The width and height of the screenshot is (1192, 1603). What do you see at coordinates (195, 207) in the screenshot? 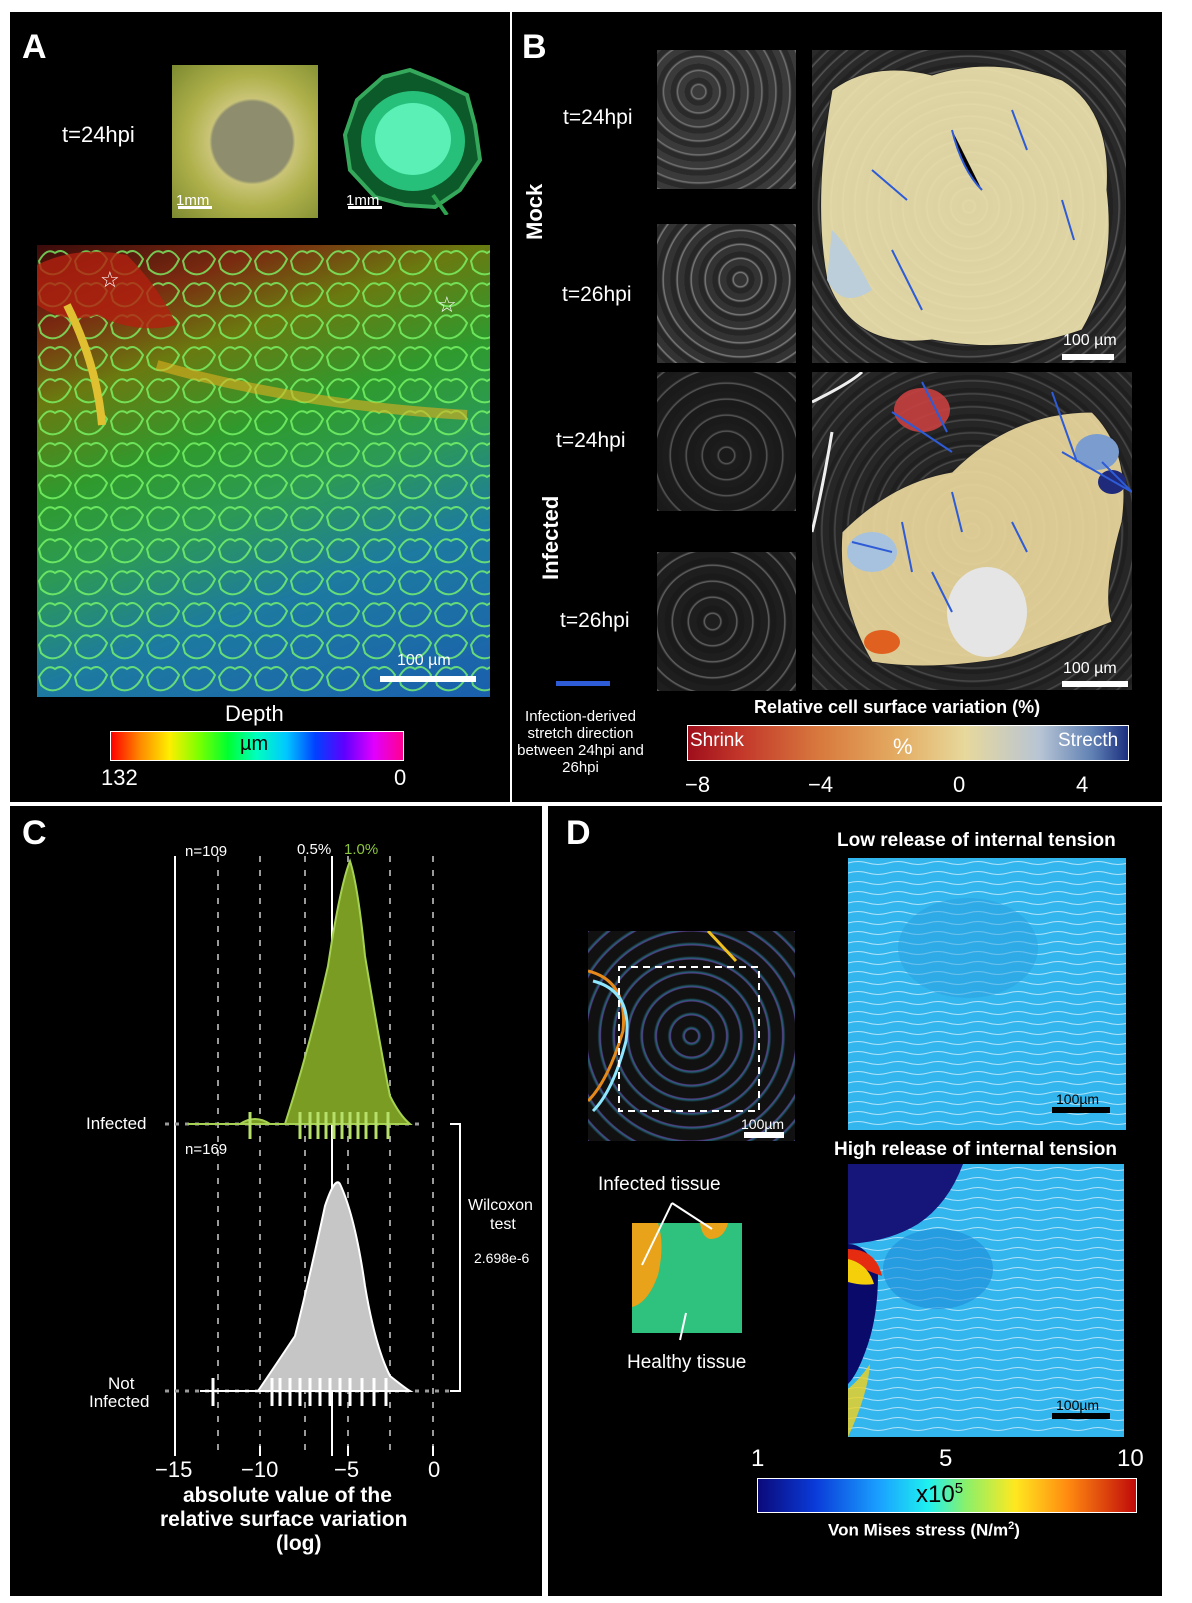
I see `scale-bar-leaf` at bounding box center [195, 207].